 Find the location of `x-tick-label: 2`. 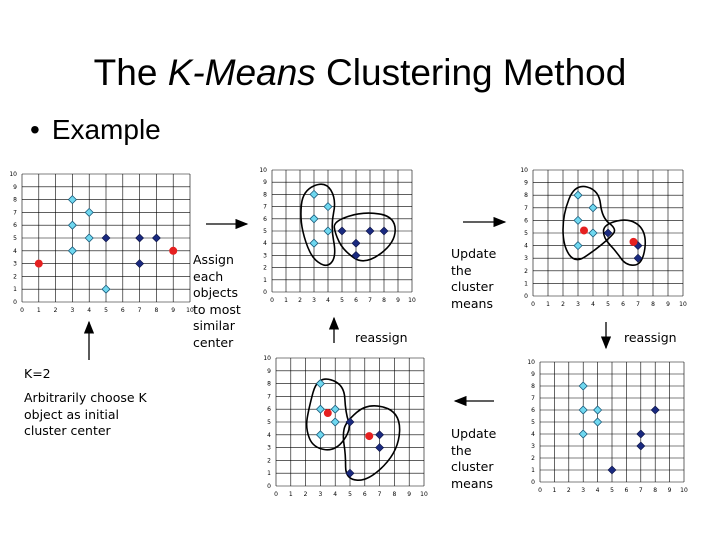

x-tick-label: 2 is located at coordinates (300, 300).